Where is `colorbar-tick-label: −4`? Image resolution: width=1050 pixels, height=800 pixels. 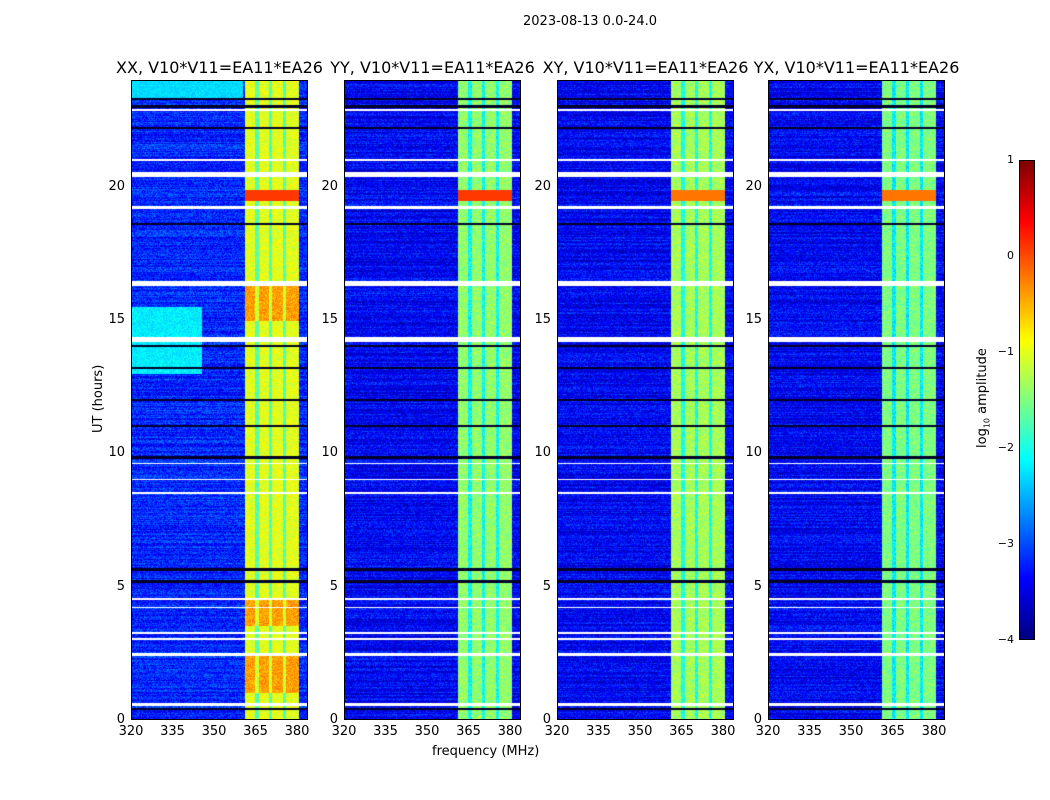 colorbar-tick-label: −4 is located at coordinates (1005, 639).